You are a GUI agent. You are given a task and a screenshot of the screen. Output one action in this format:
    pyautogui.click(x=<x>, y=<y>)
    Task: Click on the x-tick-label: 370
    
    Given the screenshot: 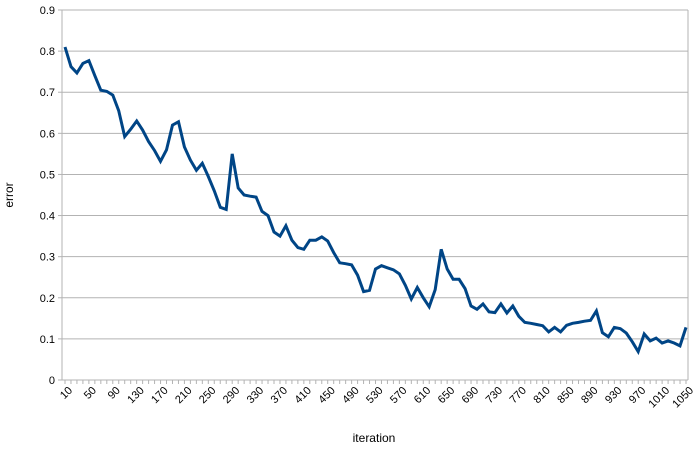 What is the action you would take?
    pyautogui.click(x=279, y=395)
    